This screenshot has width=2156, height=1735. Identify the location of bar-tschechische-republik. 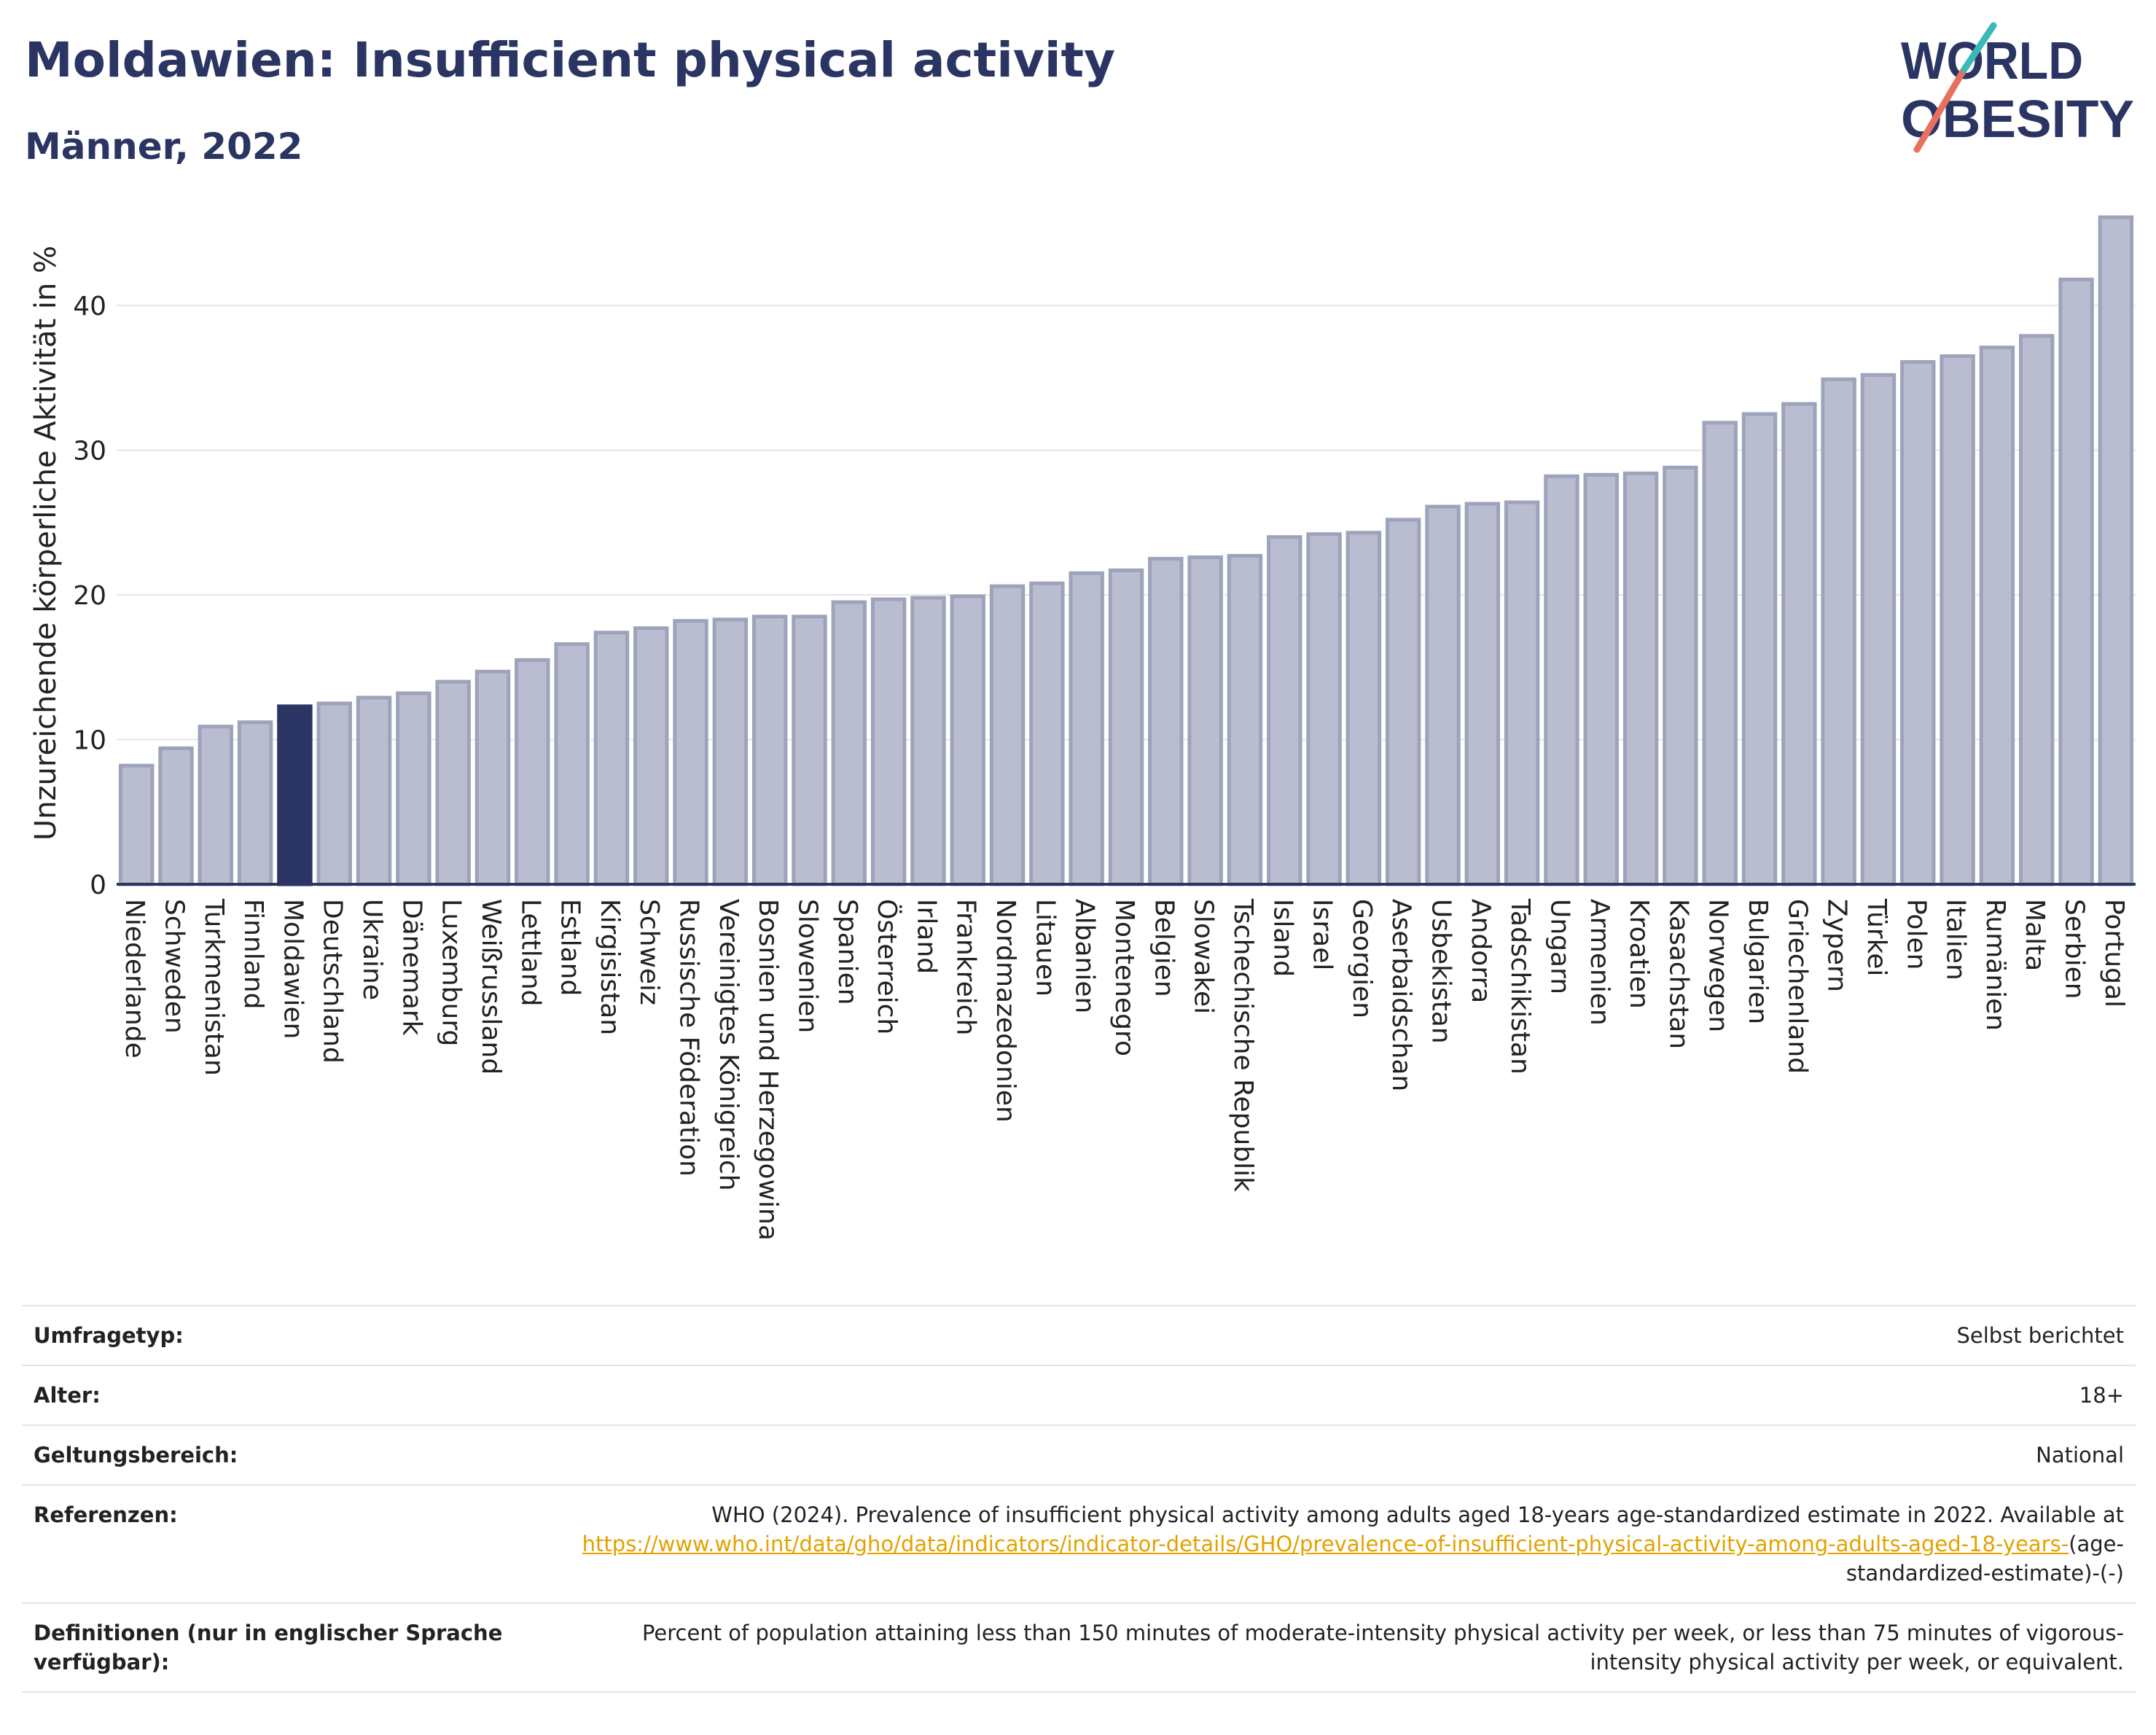
(1245, 719).